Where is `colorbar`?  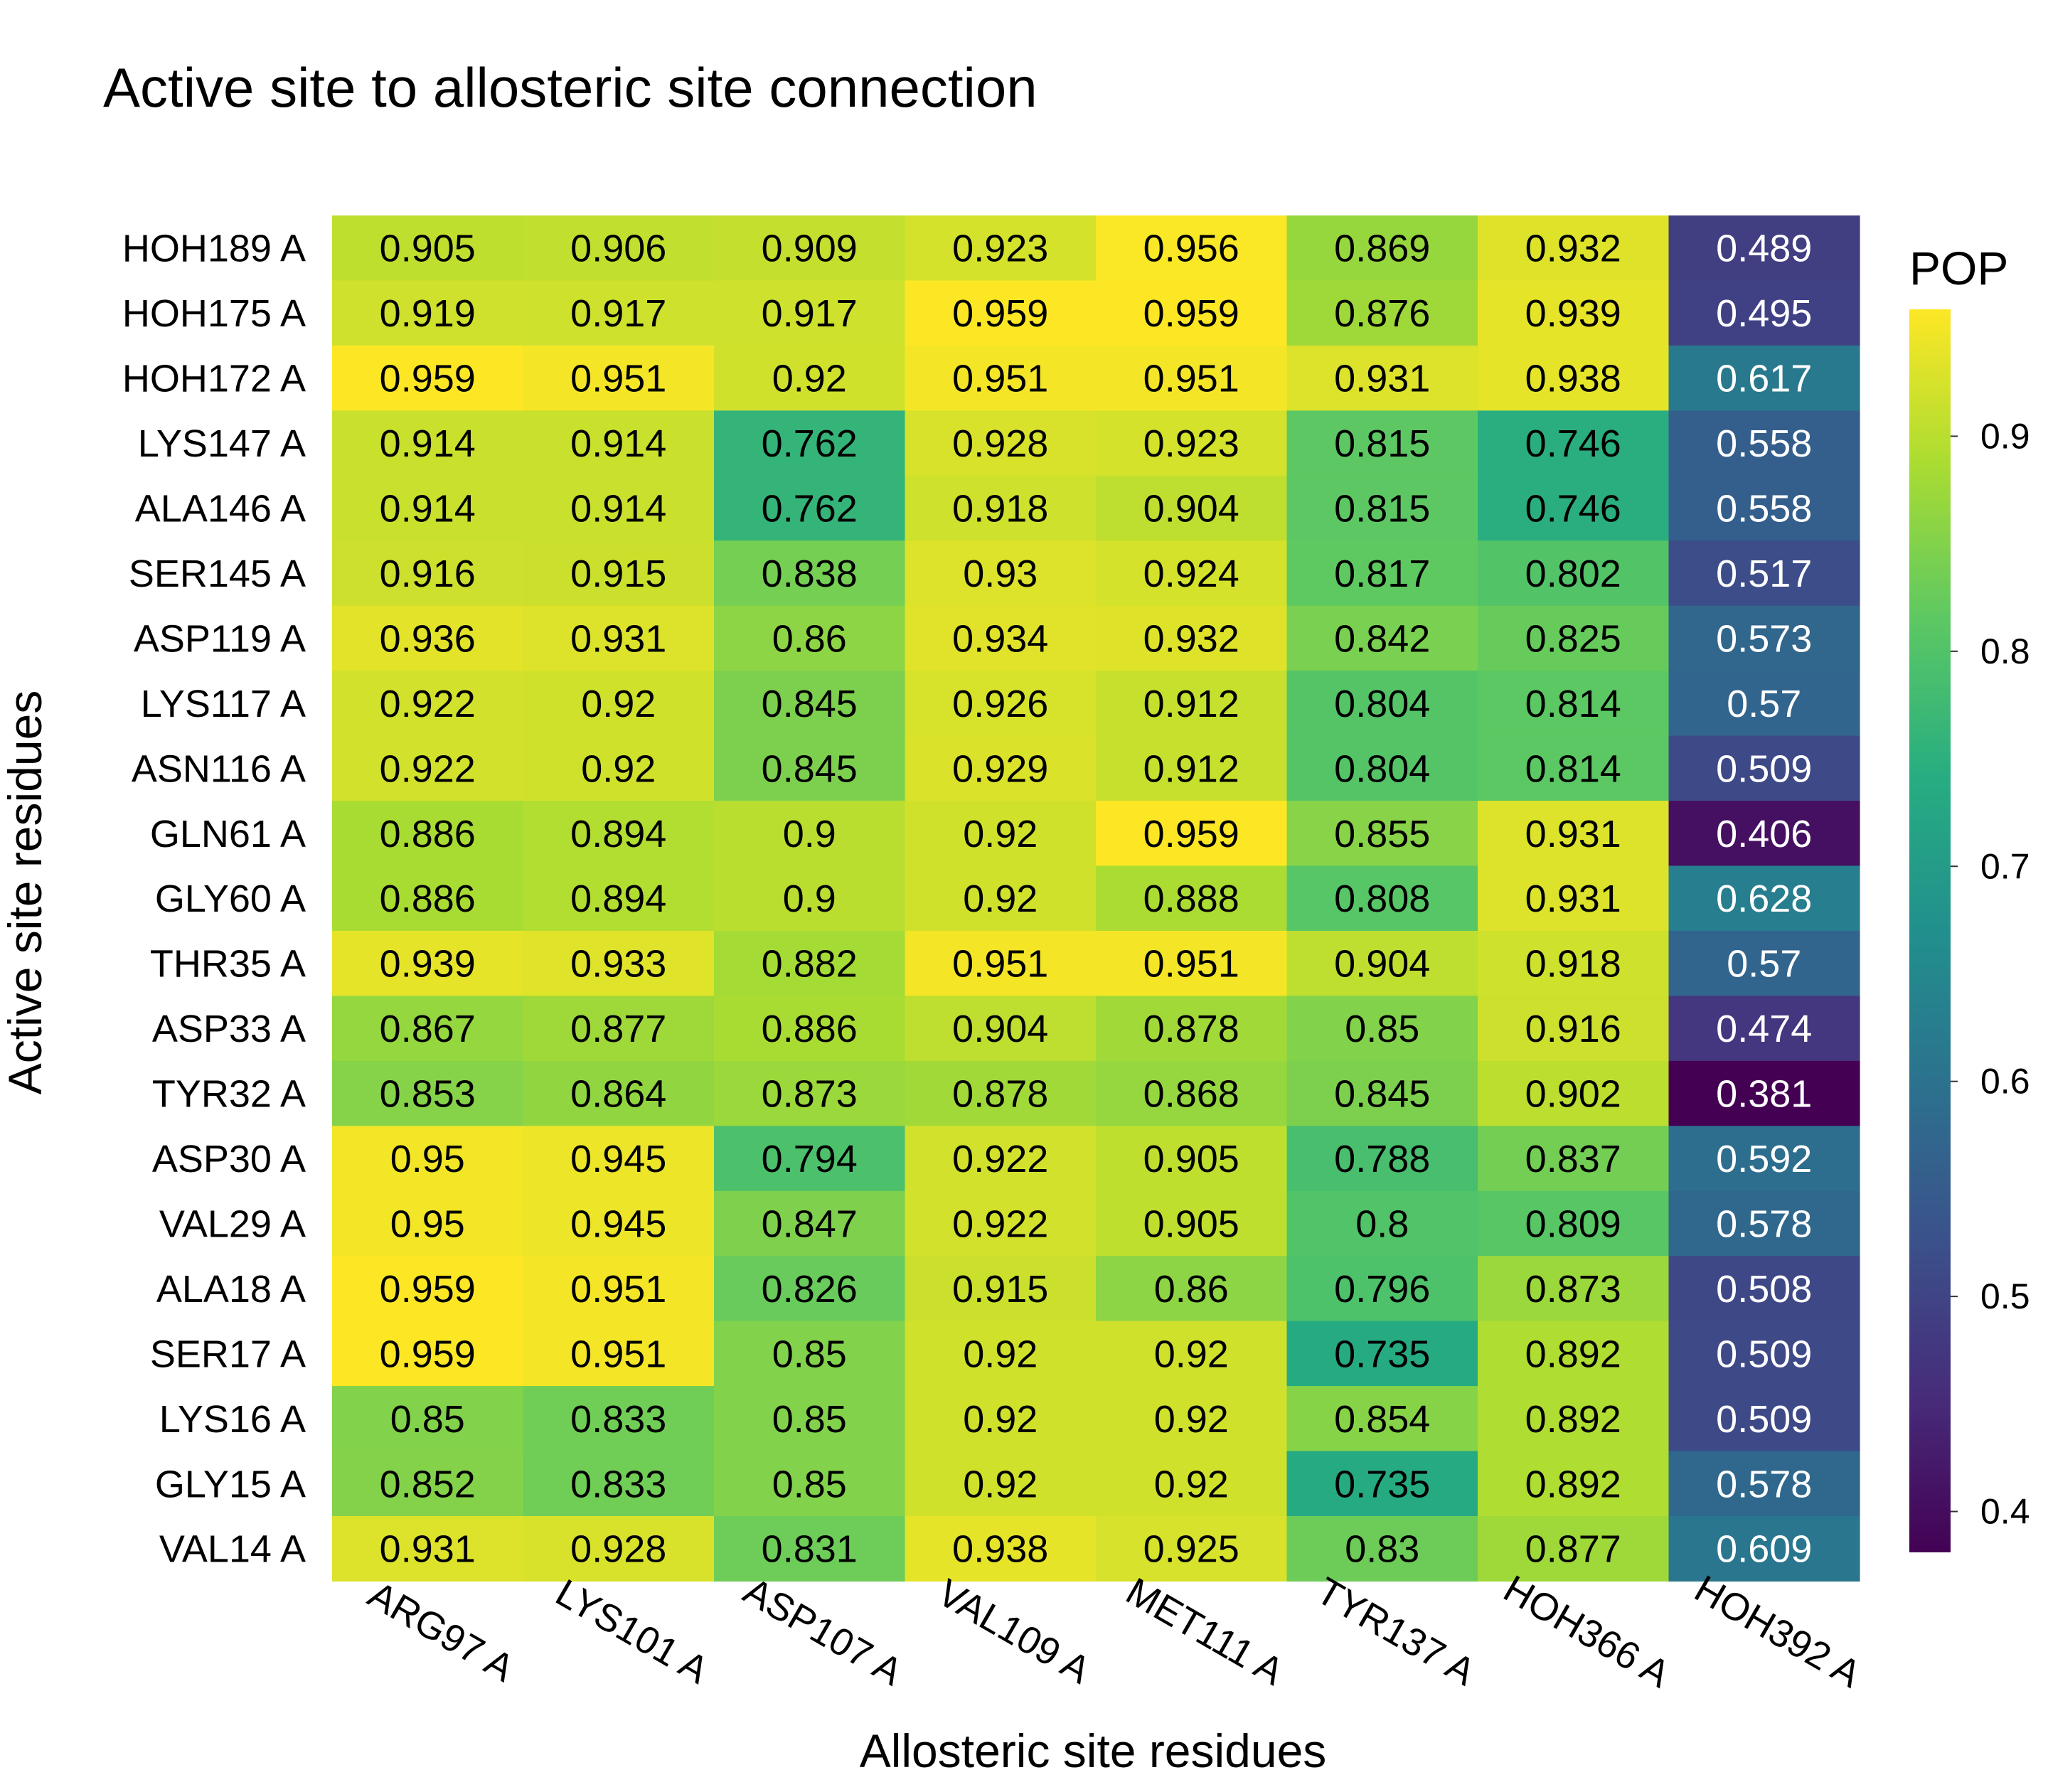
colorbar is located at coordinates (1930, 930).